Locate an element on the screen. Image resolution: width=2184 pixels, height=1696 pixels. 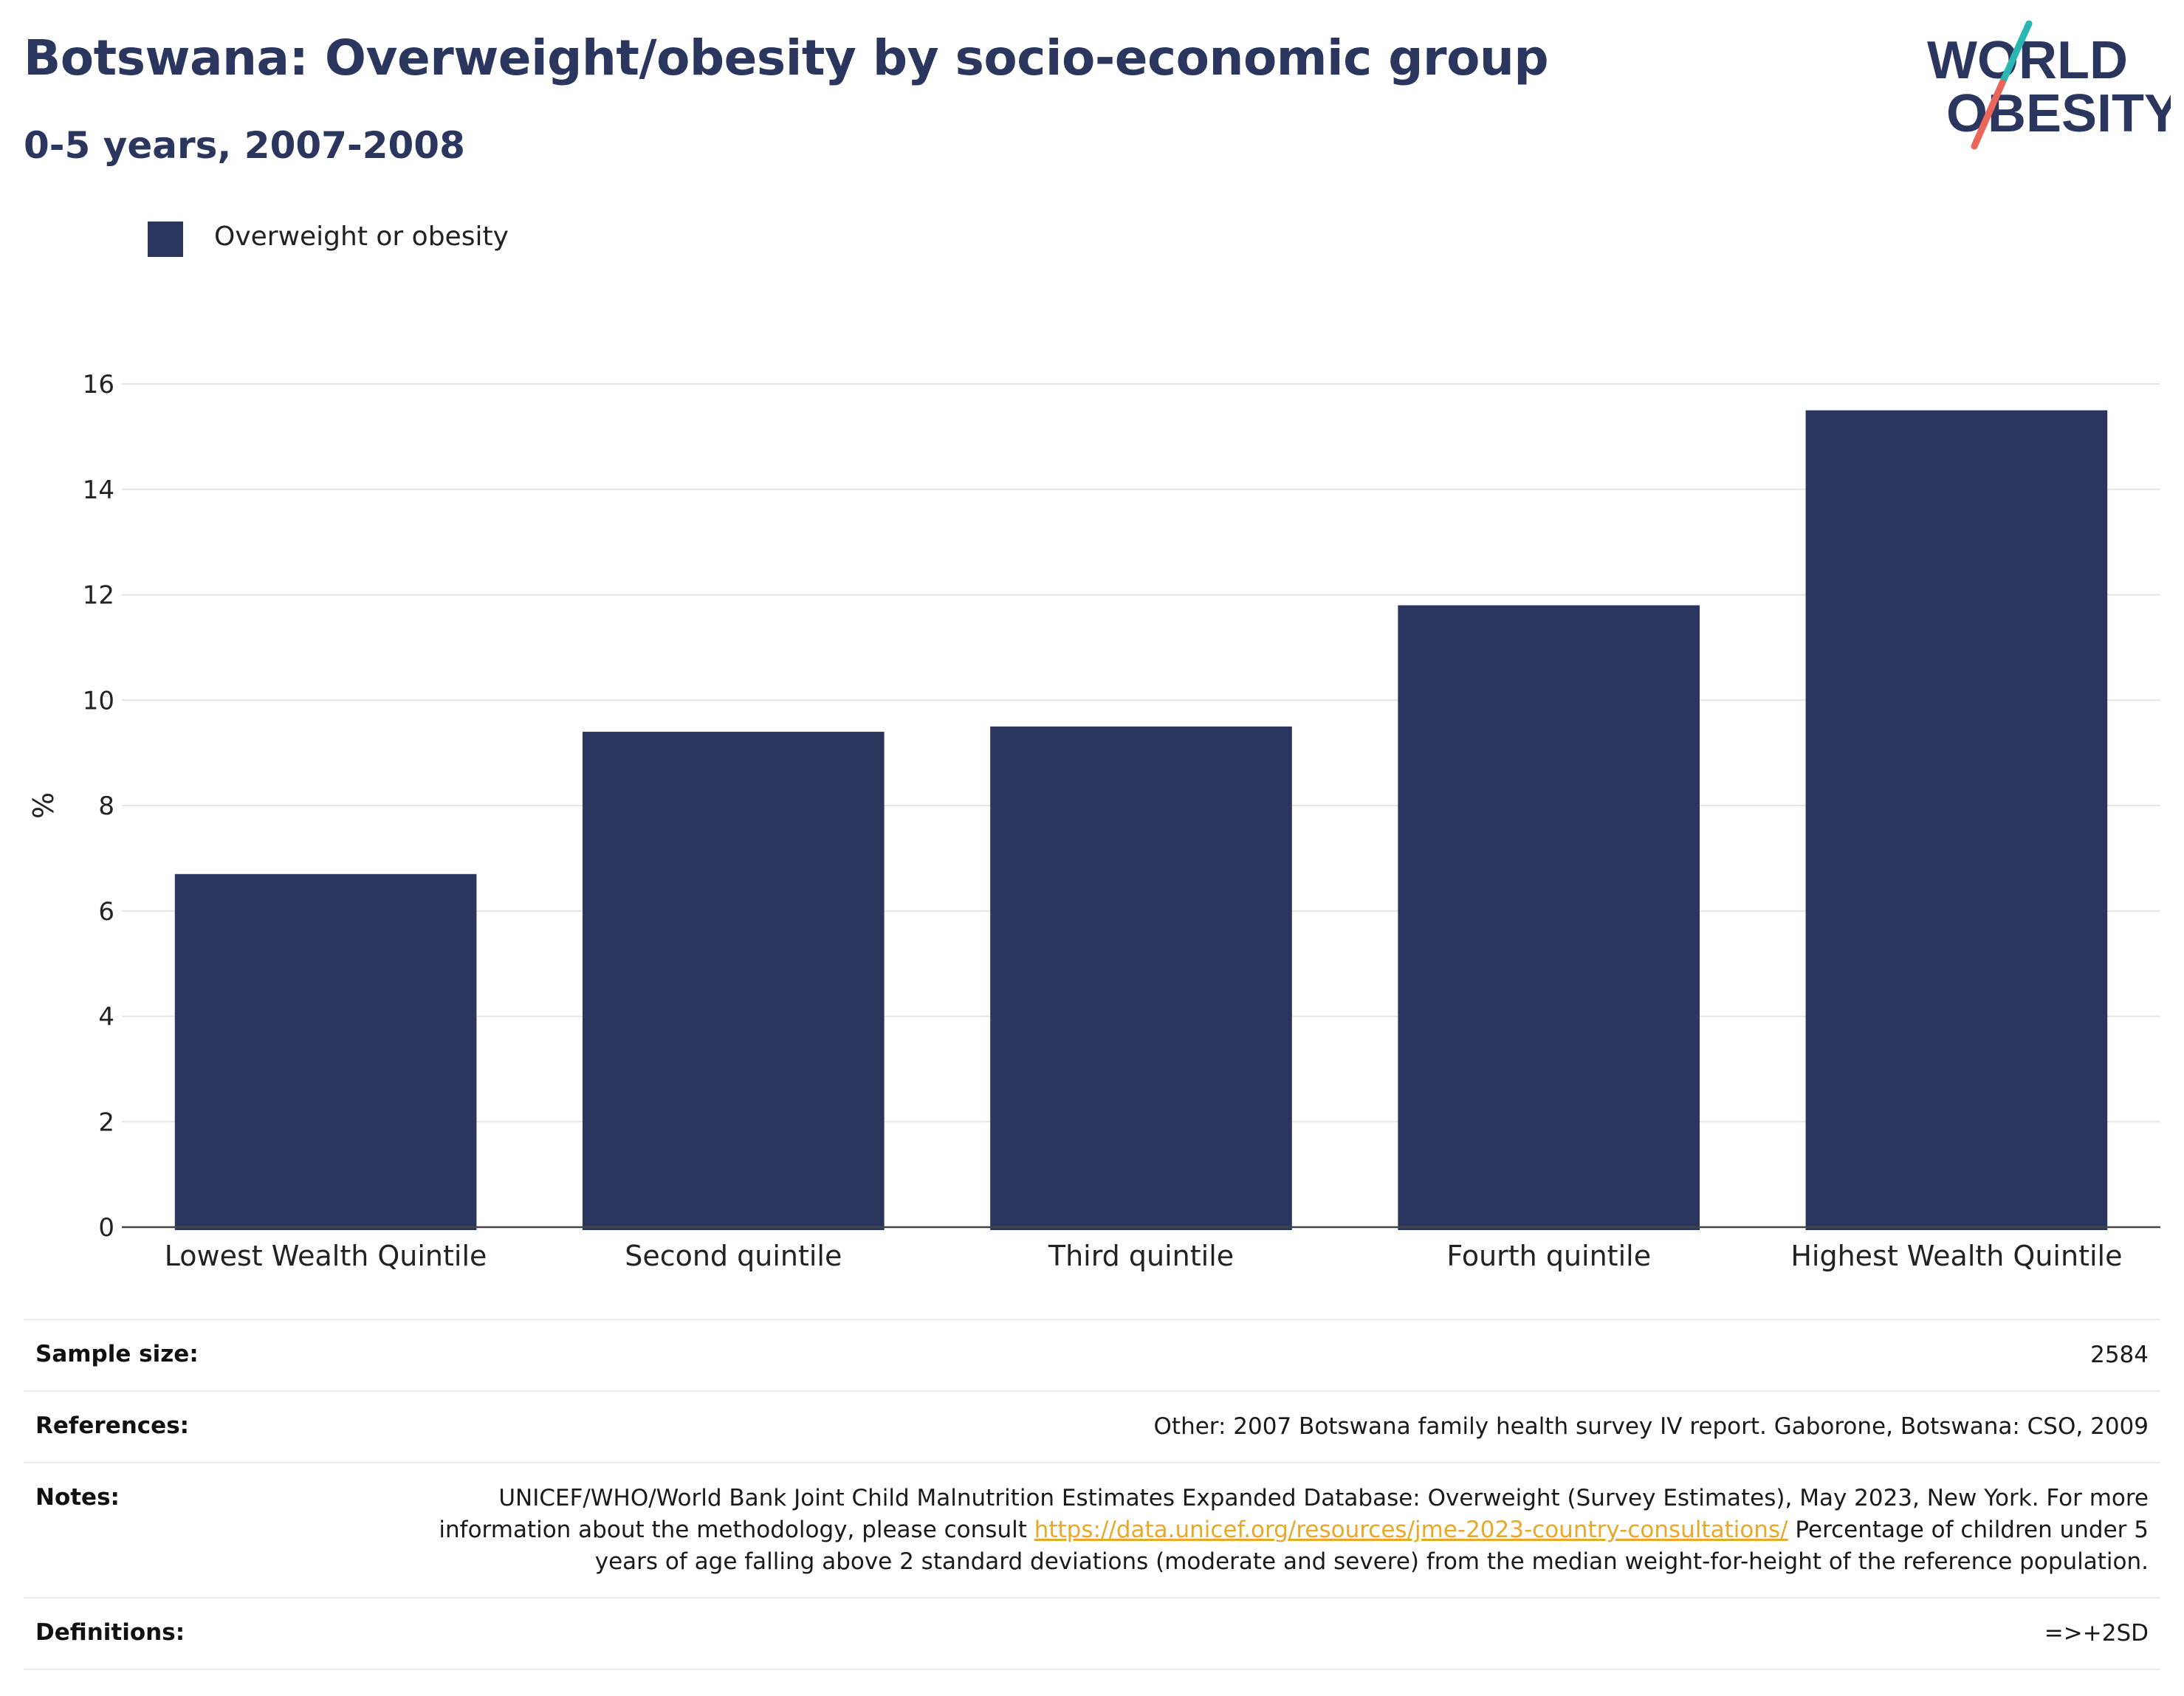
world-obesity-logo: WORLD OBESITY is located at coordinates (2049, 85).